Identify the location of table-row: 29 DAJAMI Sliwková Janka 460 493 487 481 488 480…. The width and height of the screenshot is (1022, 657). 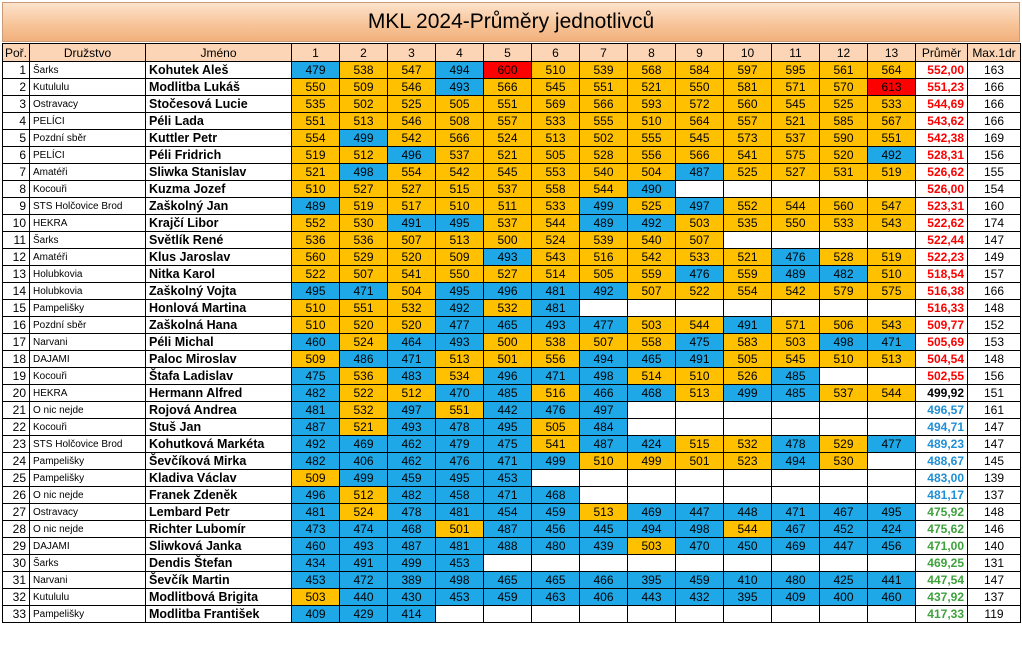
(511, 546).